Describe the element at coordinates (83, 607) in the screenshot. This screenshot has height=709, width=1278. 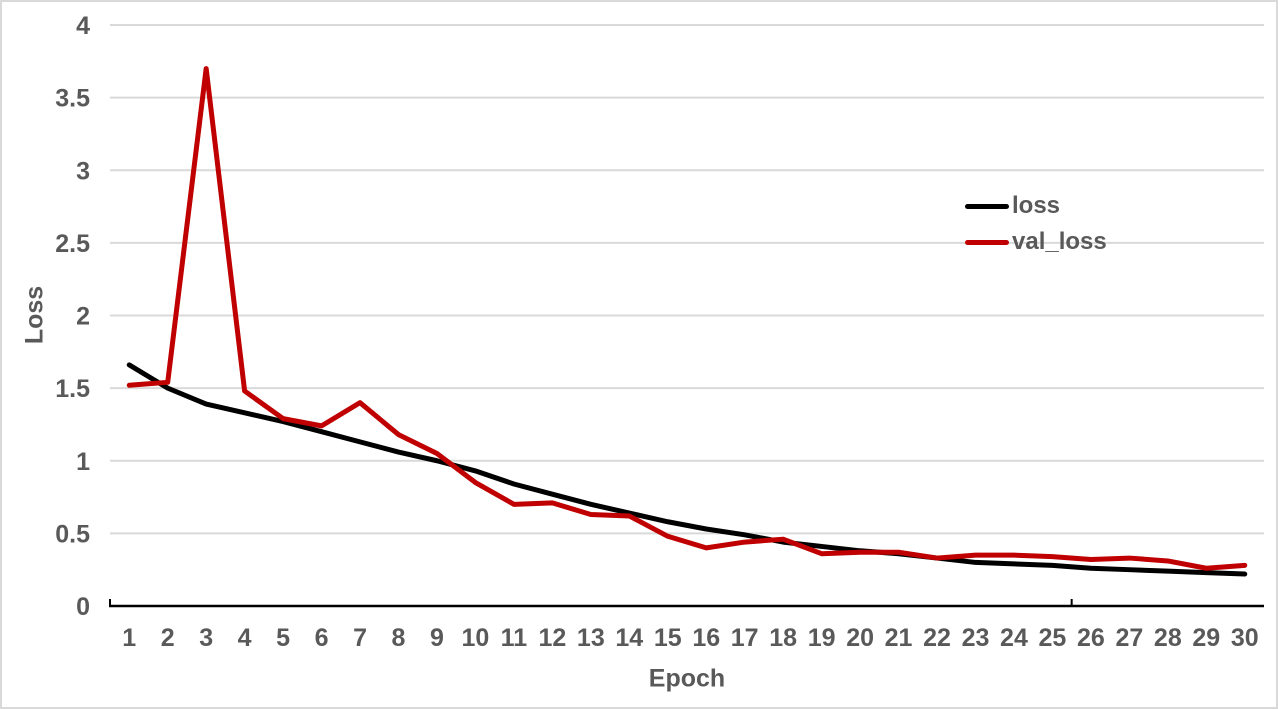
I see `y-tick-label: 0` at that location.